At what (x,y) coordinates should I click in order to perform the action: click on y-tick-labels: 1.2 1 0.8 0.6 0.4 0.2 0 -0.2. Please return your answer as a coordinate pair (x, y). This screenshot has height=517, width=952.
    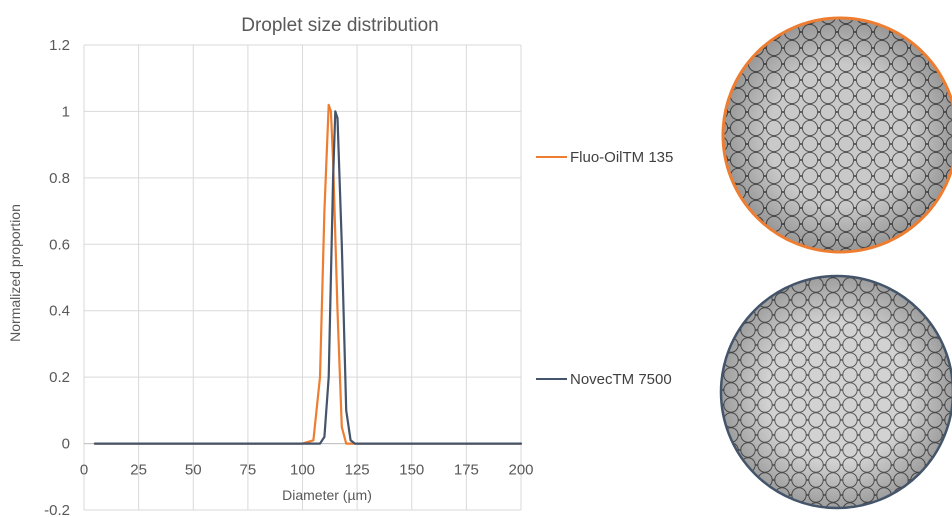
    Looking at the image, I should click on (57, 277).